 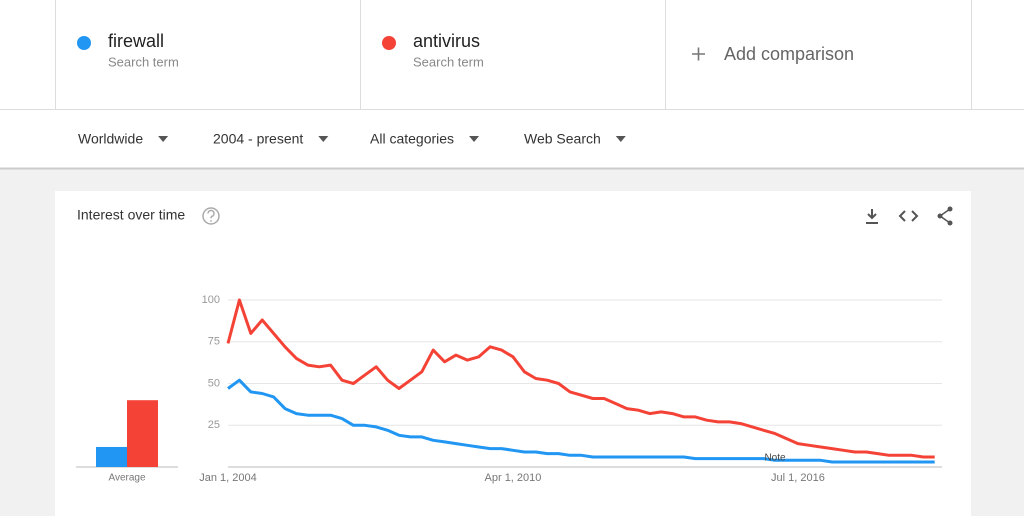 I want to click on y-tick-label: 25, so click(x=214, y=425).